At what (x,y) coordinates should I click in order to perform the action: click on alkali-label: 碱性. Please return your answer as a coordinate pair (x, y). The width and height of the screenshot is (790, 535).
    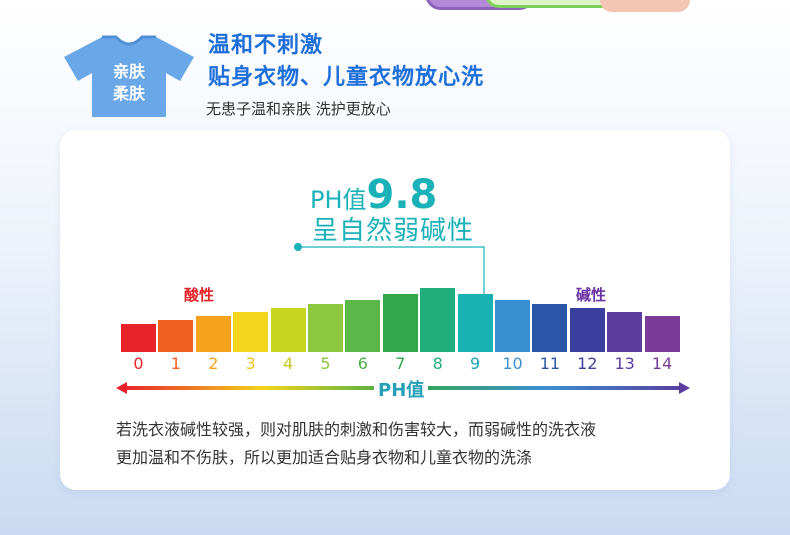
    Looking at the image, I should click on (591, 295).